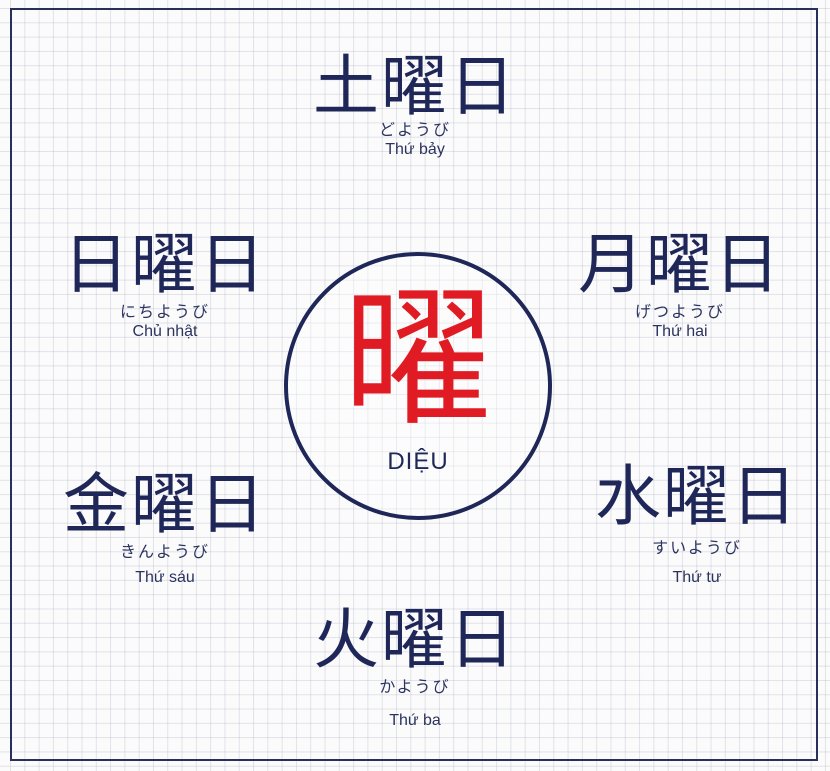 The image size is (830, 771). I want to click on sunday-kanji: 日曜日, so click(165, 264).